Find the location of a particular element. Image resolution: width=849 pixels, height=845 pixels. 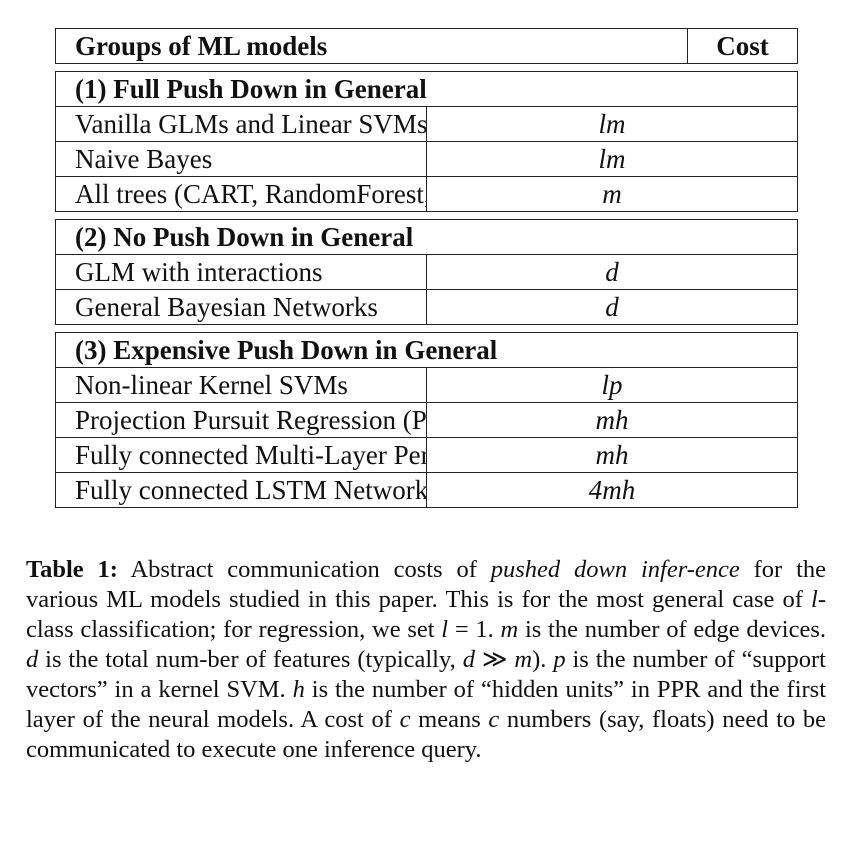

model-name: All trees (CART, RandomForest, XGBoost) is located at coordinates (241, 194).